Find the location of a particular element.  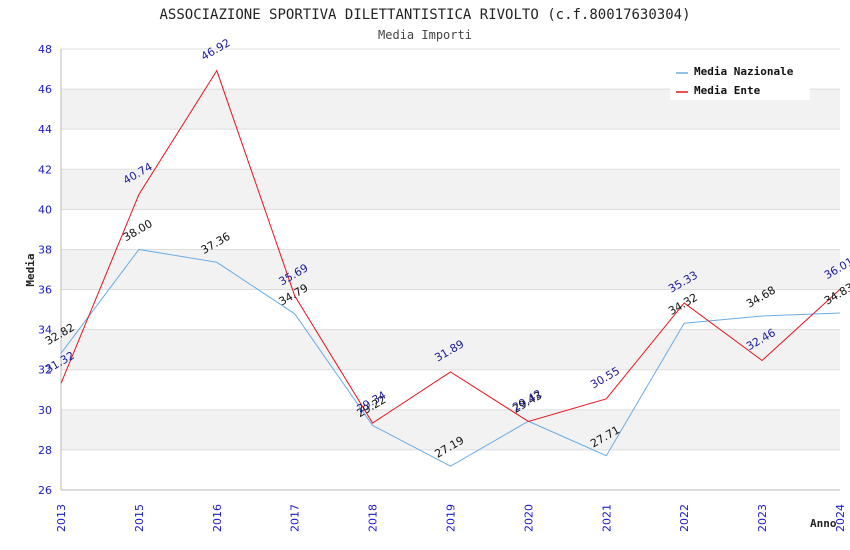

x-axis-label: Anno is located at coordinates (823, 523).